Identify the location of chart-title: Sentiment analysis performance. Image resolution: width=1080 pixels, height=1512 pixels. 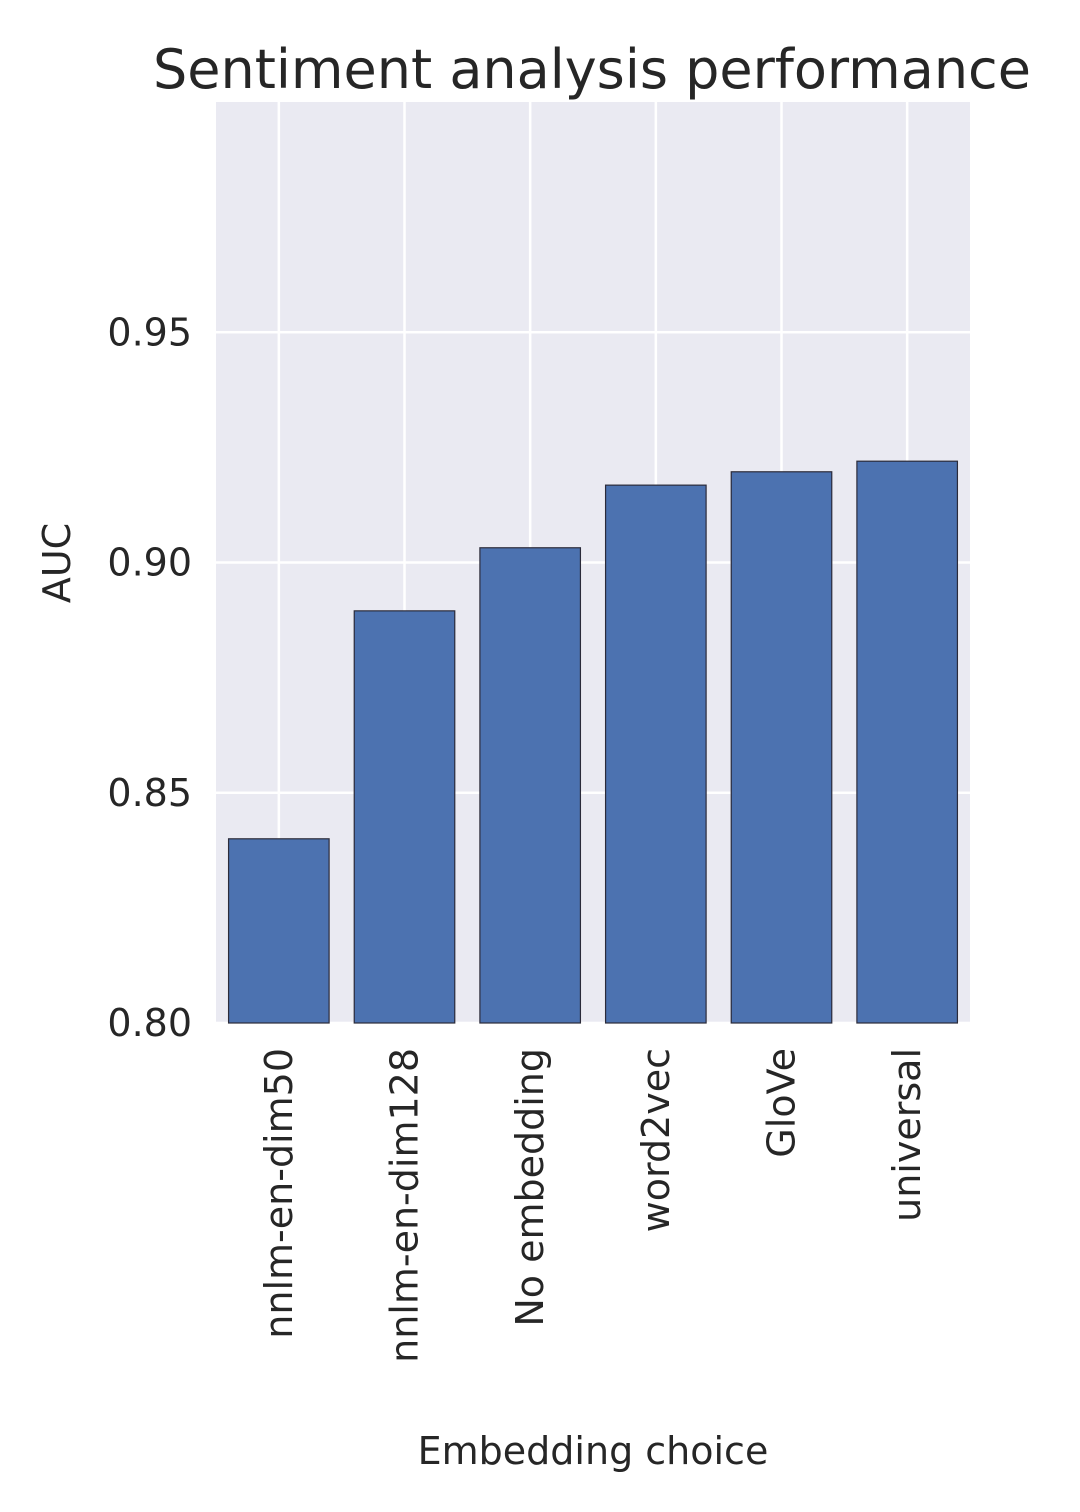
(592, 69).